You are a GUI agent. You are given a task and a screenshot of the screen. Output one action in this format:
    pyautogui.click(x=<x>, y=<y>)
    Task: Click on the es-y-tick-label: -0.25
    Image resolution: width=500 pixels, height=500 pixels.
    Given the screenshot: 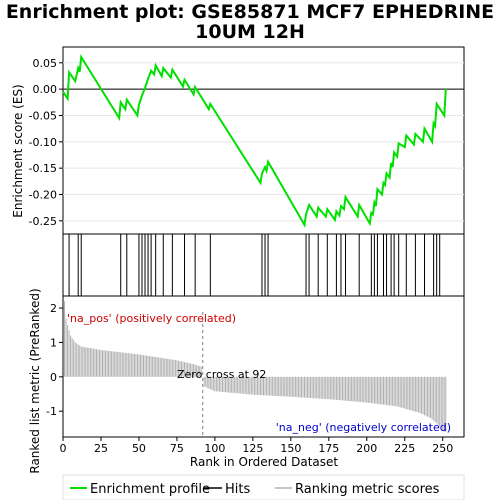 What is the action you would take?
    pyautogui.click(x=43, y=221)
    